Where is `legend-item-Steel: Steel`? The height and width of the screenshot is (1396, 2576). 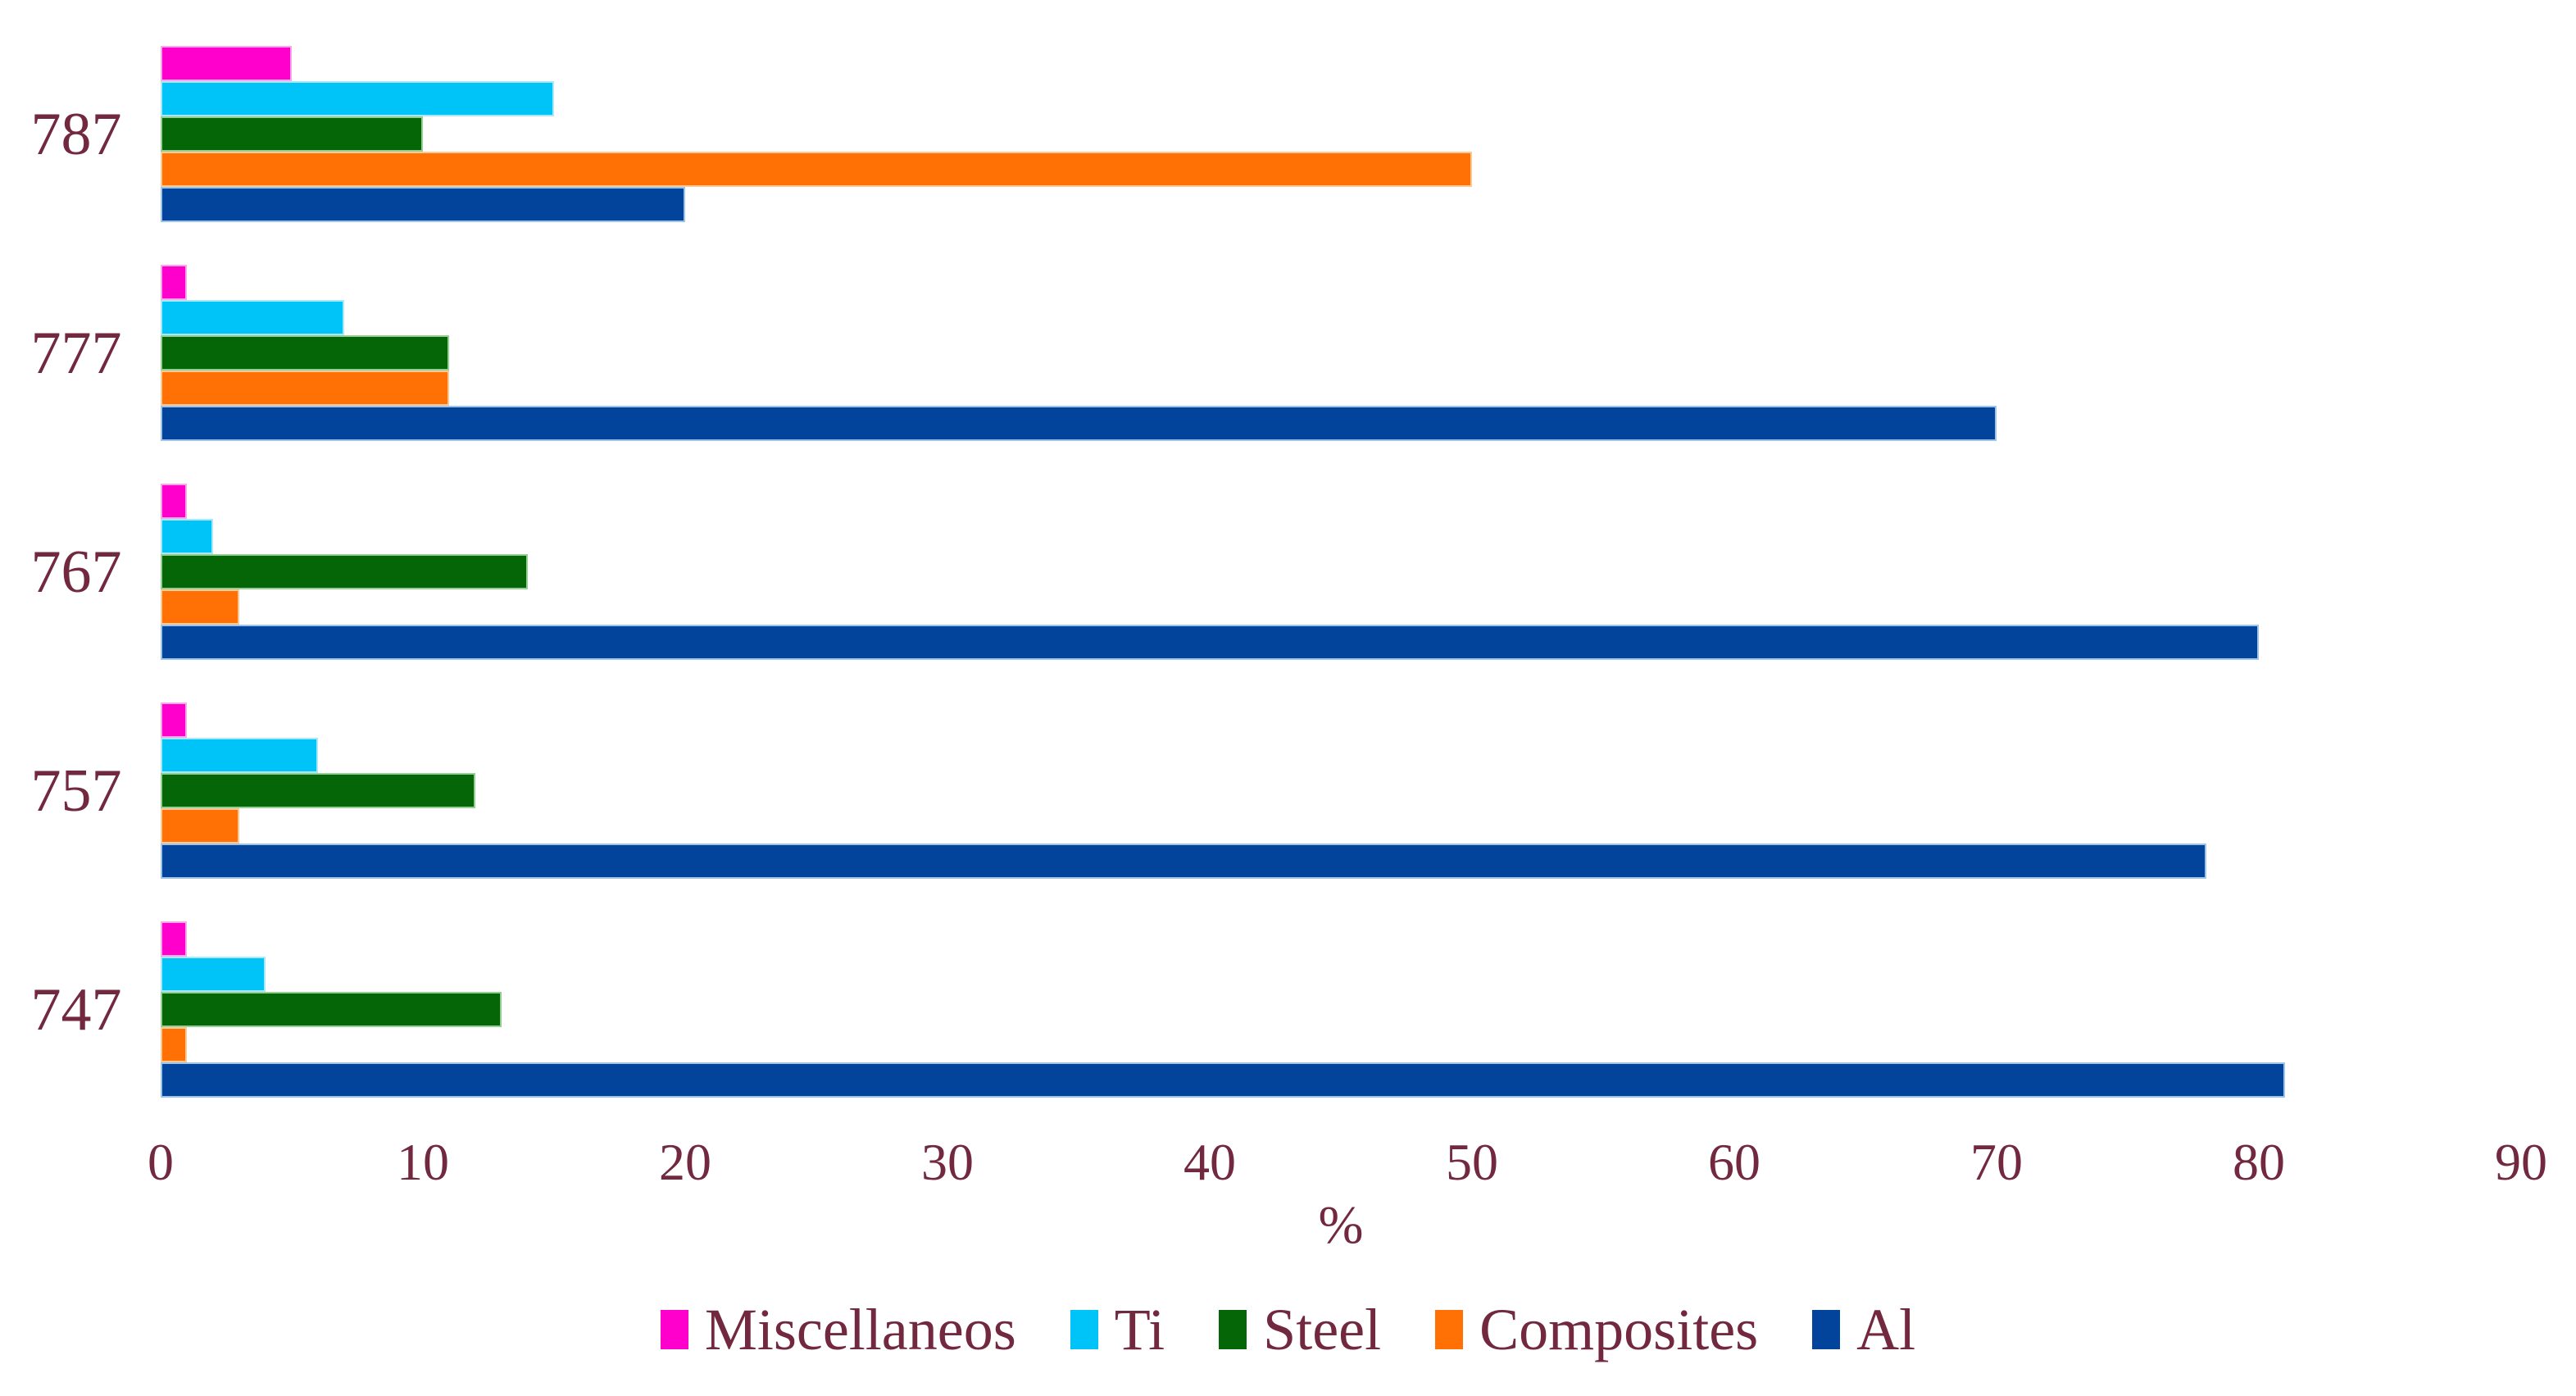
legend-item-Steel: Steel is located at coordinates (1300, 1329).